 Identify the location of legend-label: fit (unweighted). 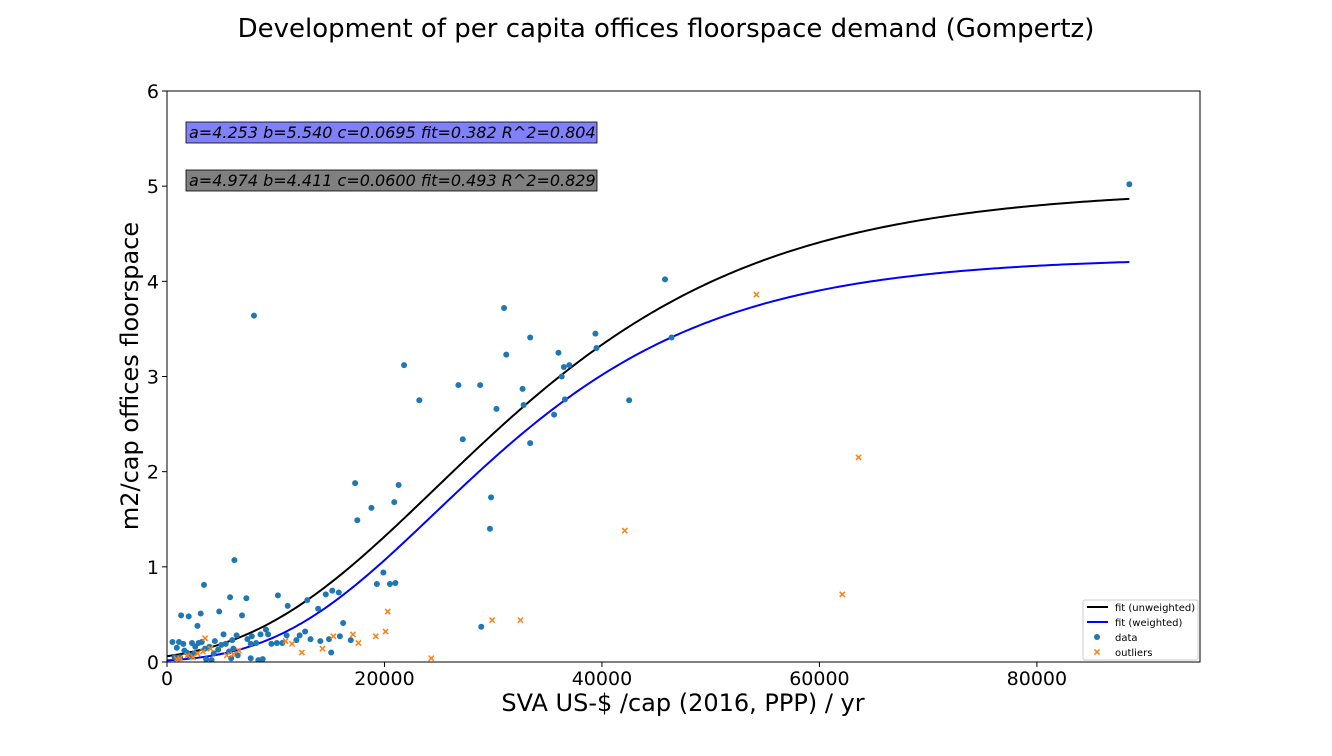
(1155, 608).